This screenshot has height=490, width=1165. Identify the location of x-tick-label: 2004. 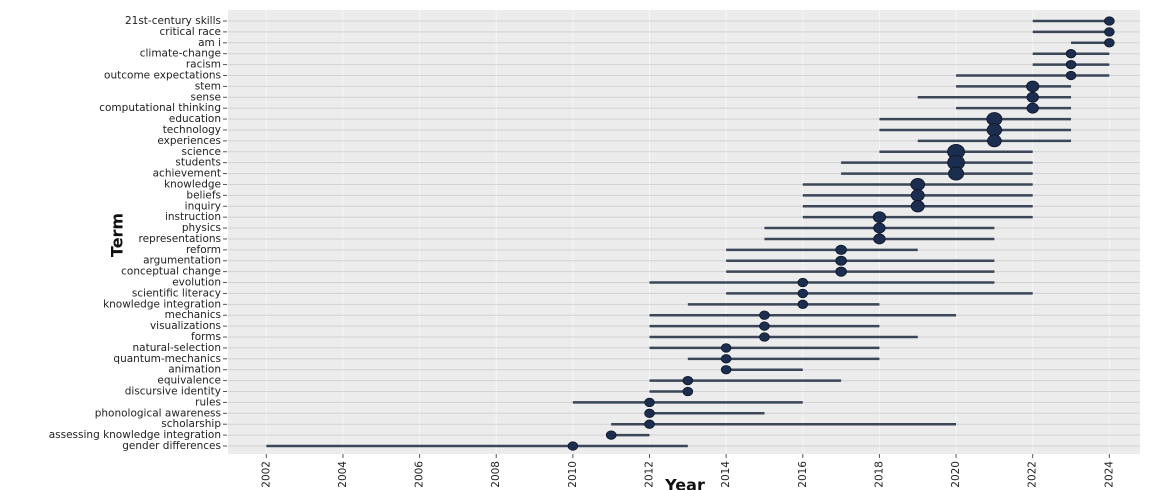
(343, 474).